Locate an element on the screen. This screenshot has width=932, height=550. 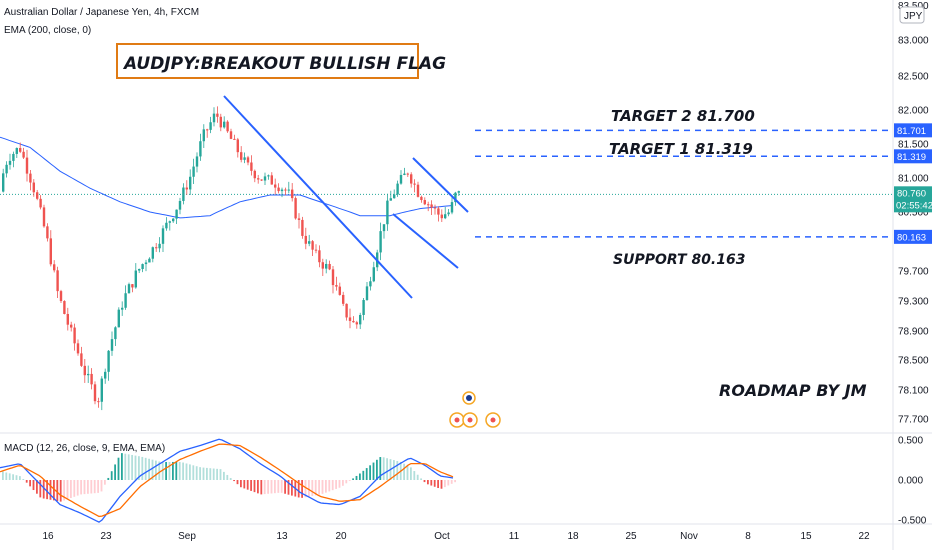
currency-badge is located at coordinates (912, 15).